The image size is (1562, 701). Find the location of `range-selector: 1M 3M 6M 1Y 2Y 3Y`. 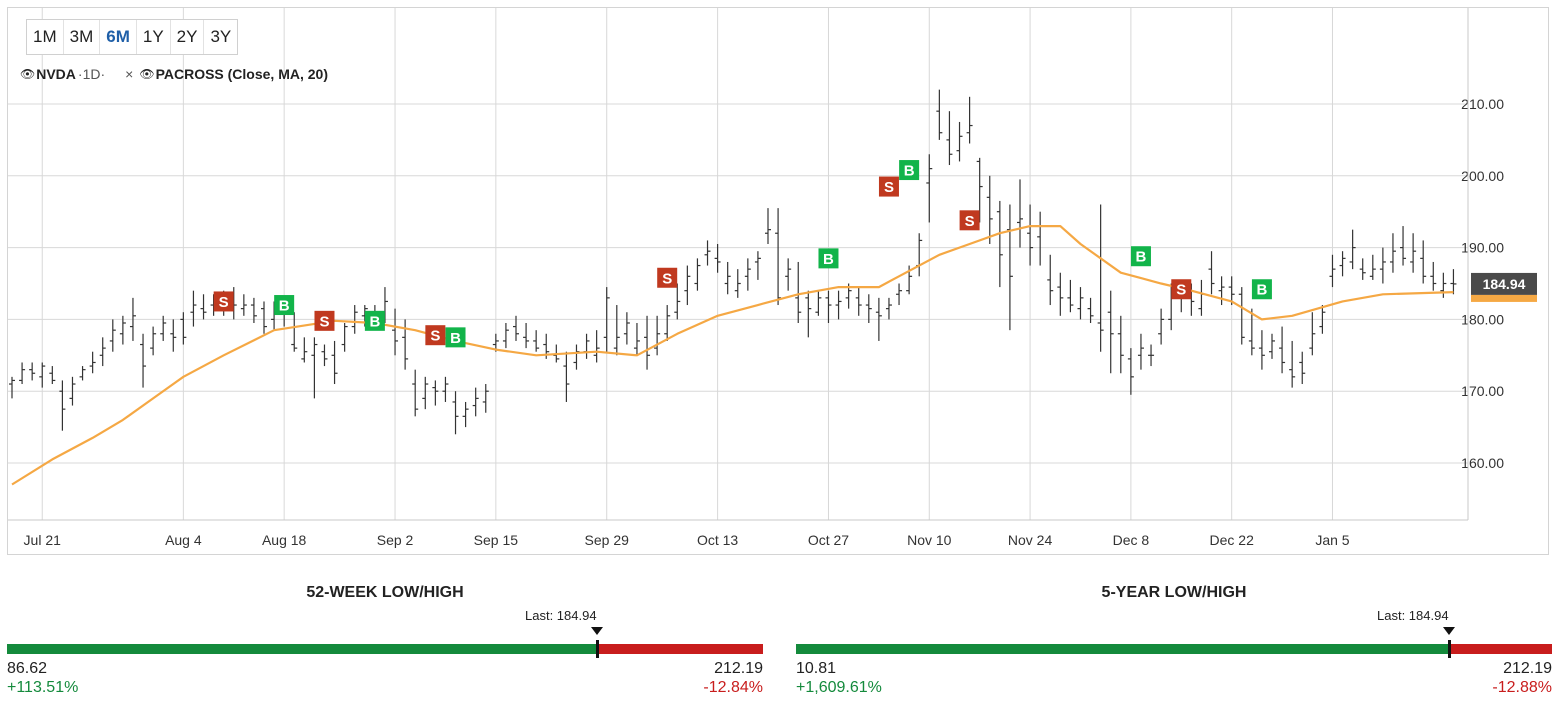

range-selector: 1M 3M 6M 1Y 2Y 3Y is located at coordinates (132, 37).